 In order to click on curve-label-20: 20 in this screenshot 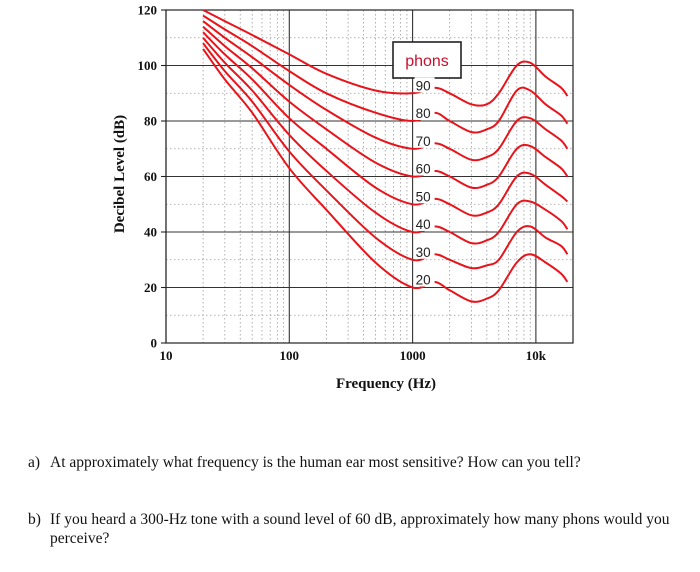, I will do `click(423, 280)`.